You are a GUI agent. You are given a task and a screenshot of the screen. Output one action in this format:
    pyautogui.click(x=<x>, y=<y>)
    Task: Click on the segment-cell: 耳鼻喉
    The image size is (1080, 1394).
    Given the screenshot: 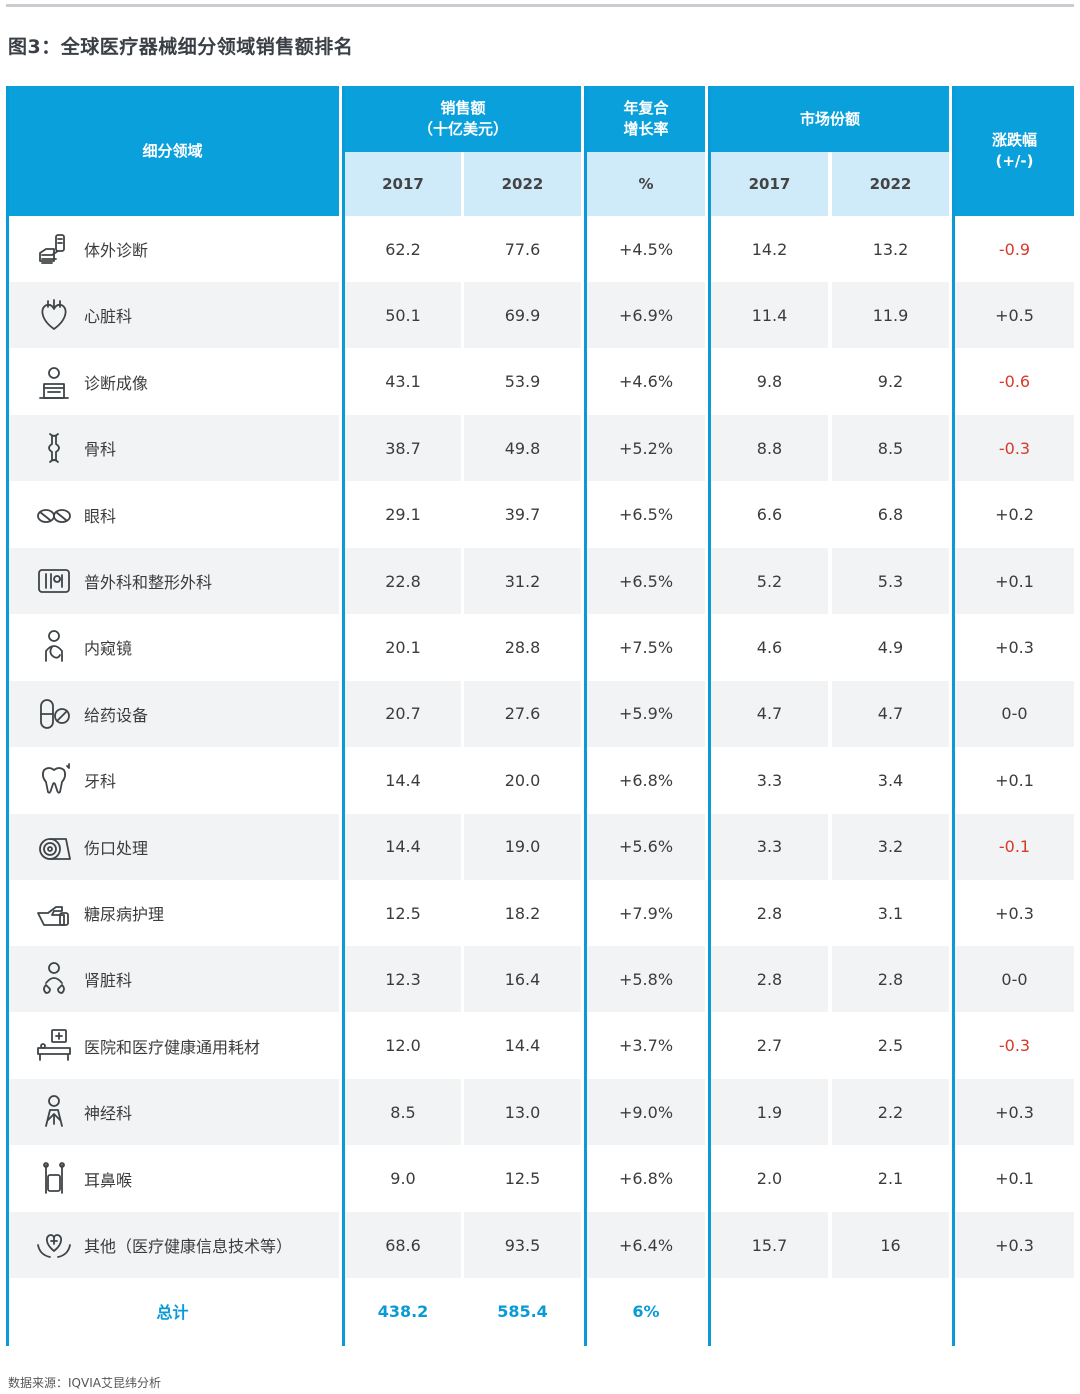 What is the action you would take?
    pyautogui.click(x=172, y=1179)
    